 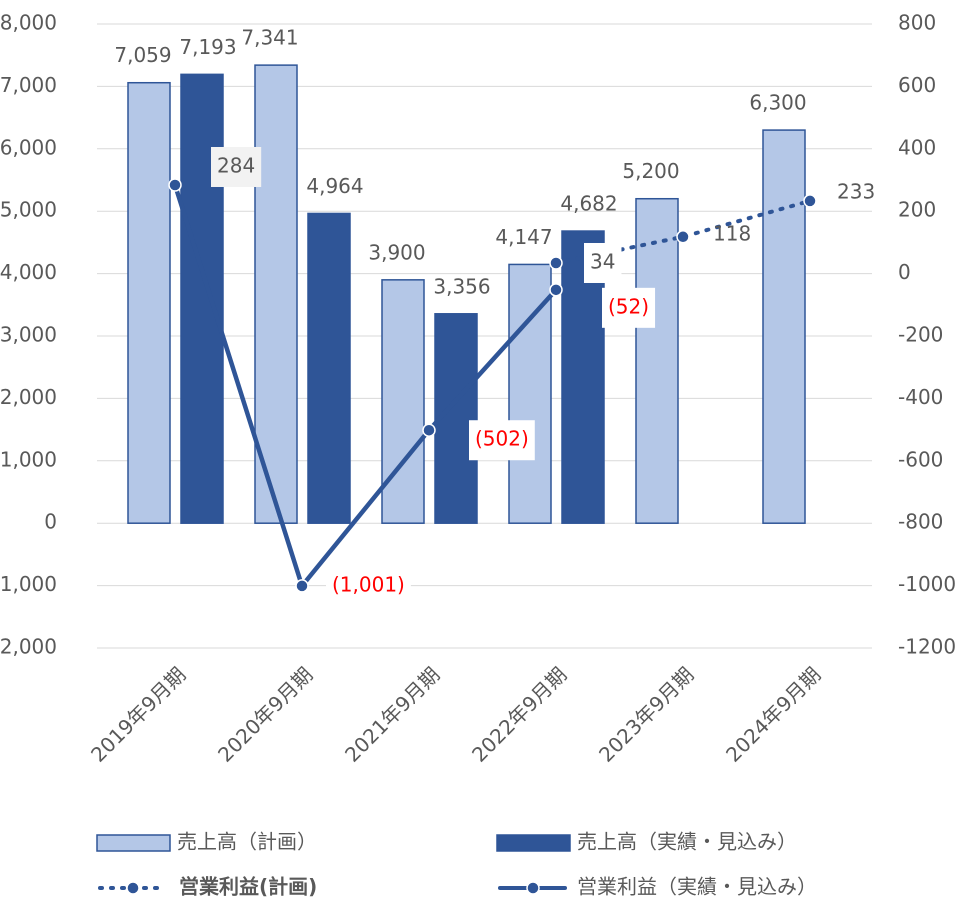 I want to click on bar-value-label: 4,682, so click(x=588, y=204).